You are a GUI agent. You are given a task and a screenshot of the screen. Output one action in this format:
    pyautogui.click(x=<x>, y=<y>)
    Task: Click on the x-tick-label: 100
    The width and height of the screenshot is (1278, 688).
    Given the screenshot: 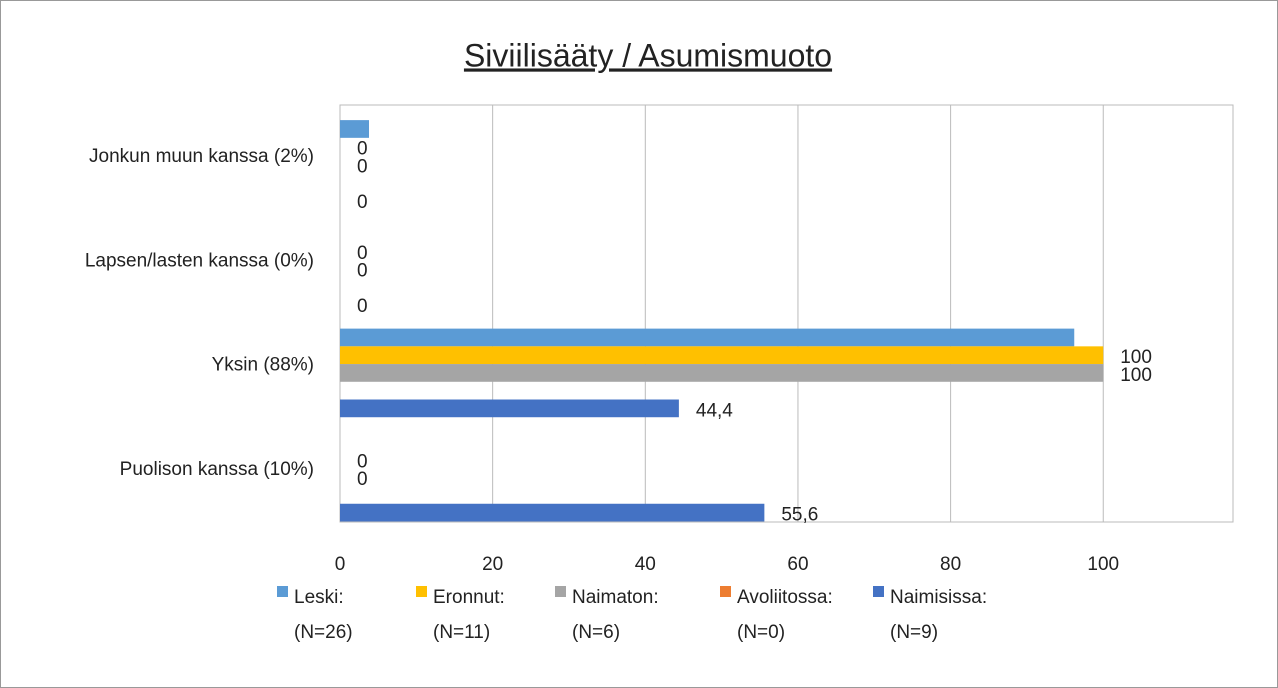 What is the action you would take?
    pyautogui.click(x=1103, y=564)
    